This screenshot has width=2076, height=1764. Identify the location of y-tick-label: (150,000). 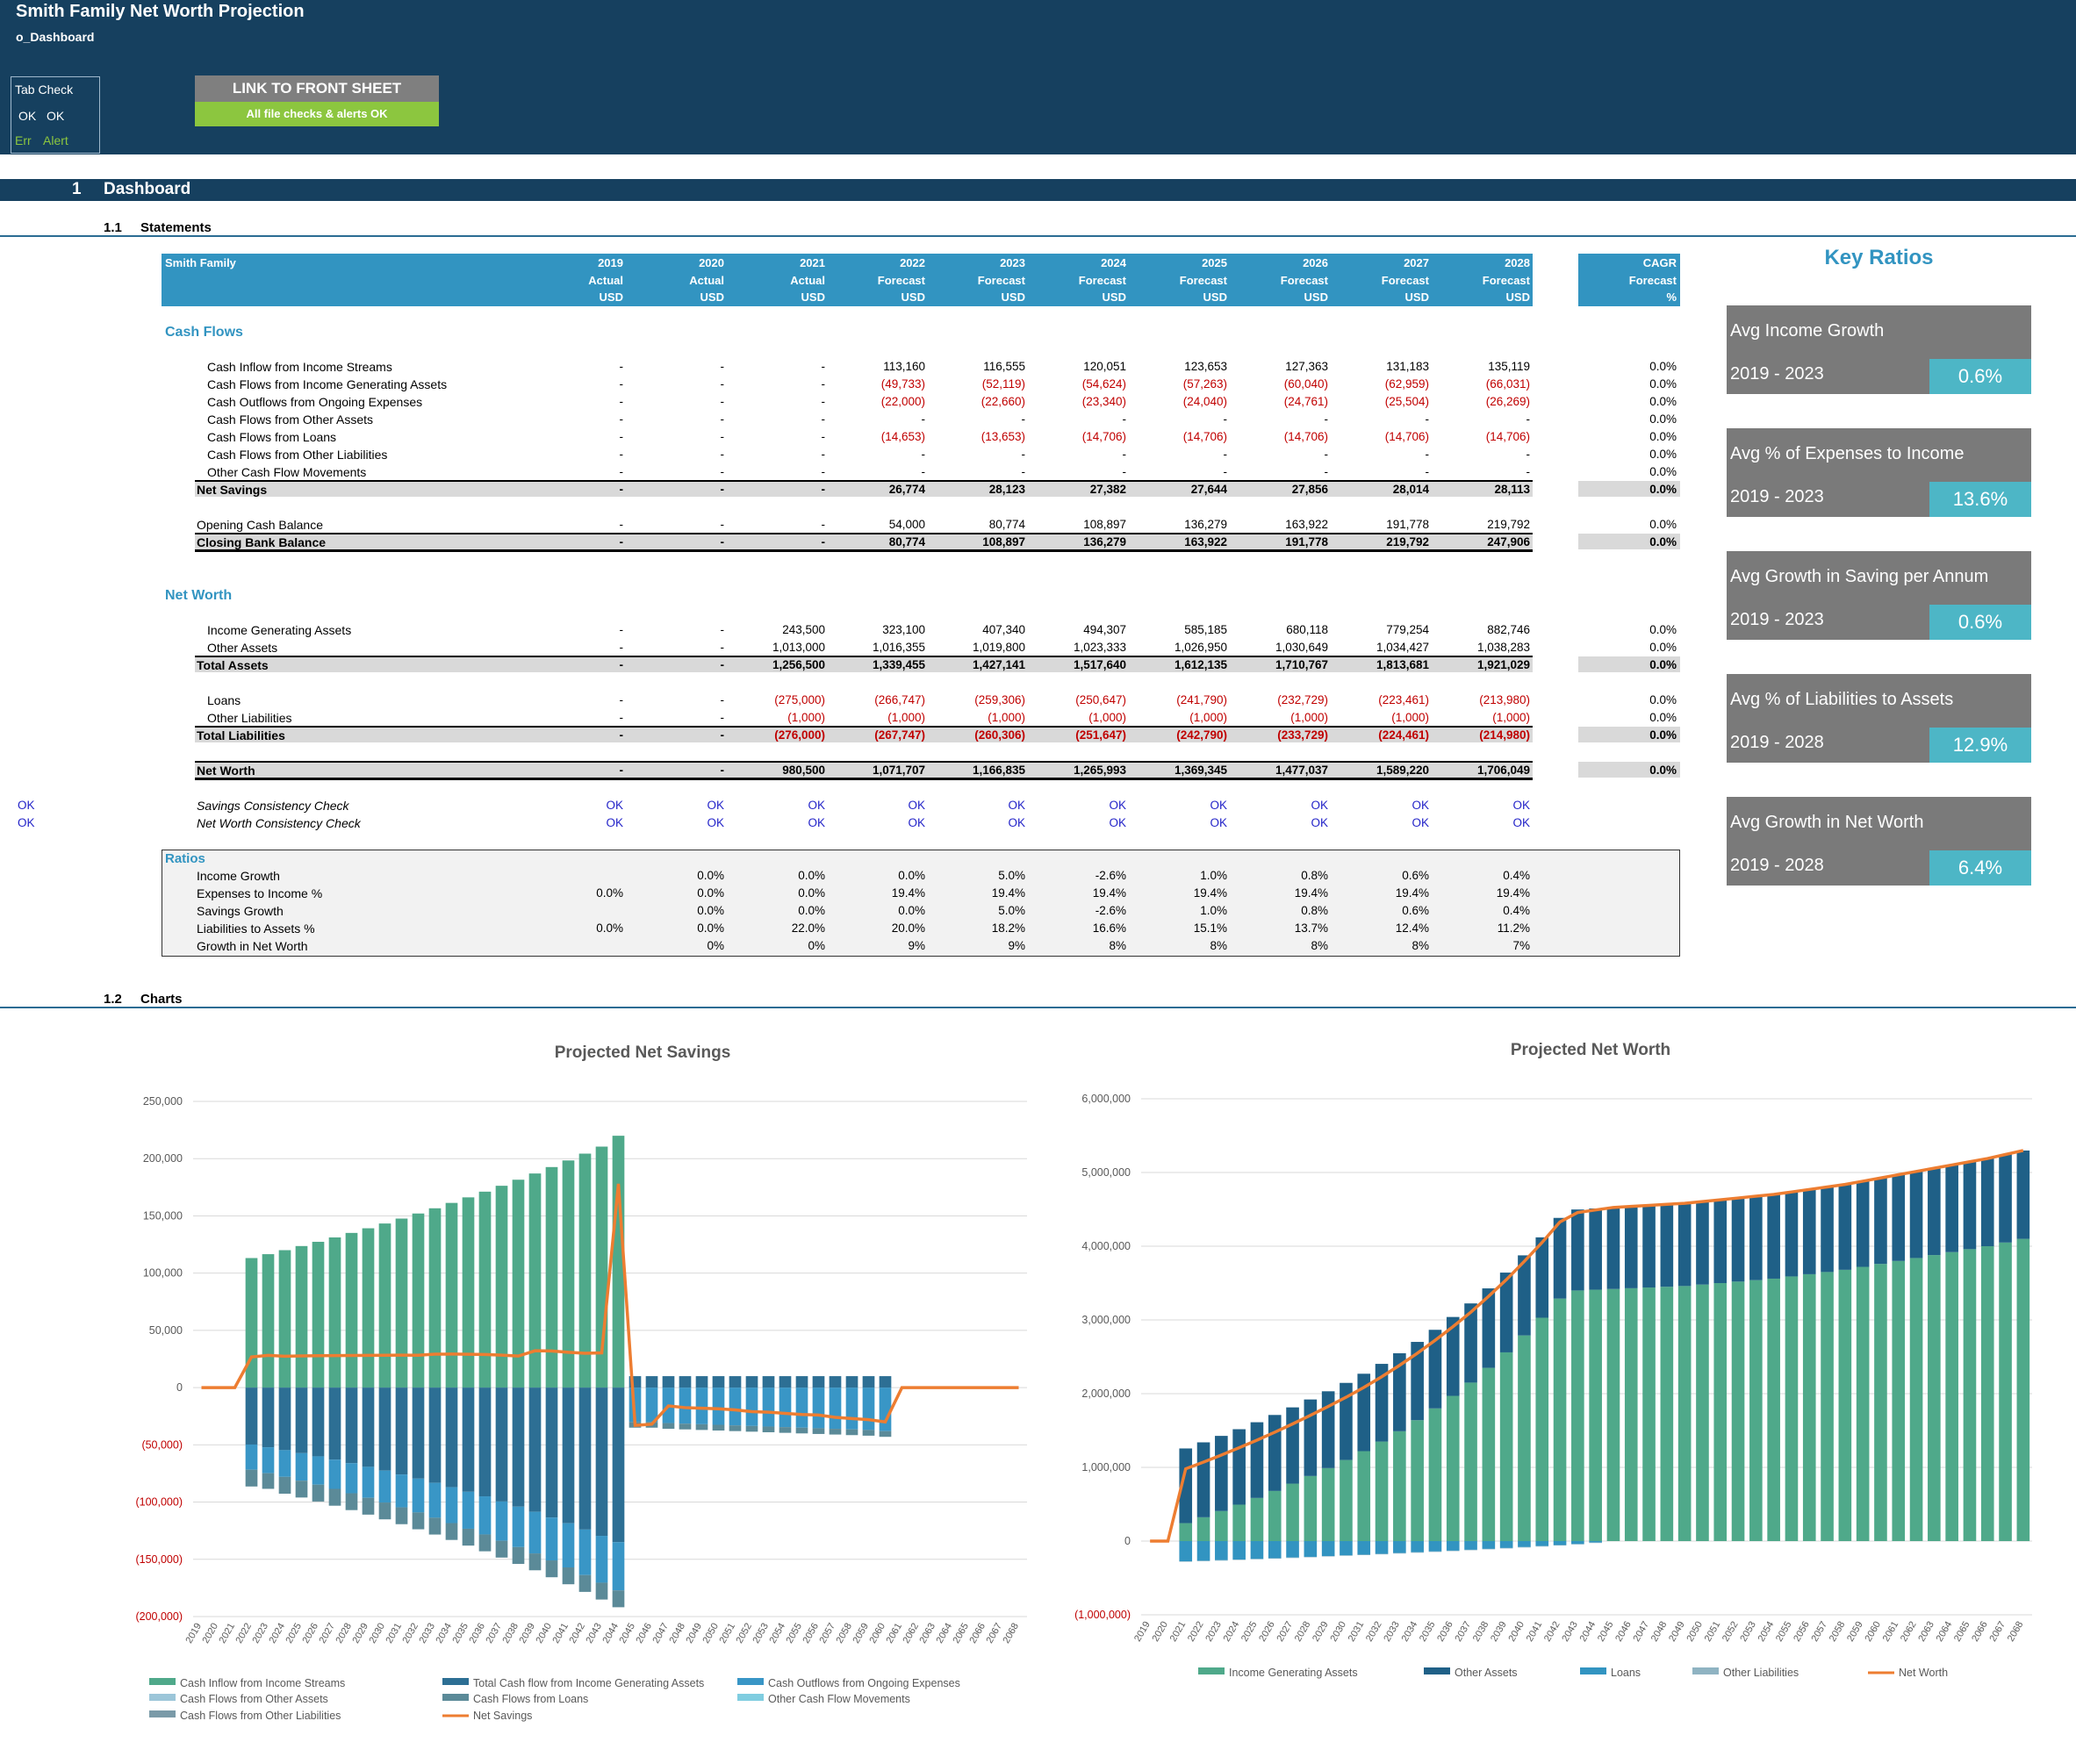
(159, 1559).